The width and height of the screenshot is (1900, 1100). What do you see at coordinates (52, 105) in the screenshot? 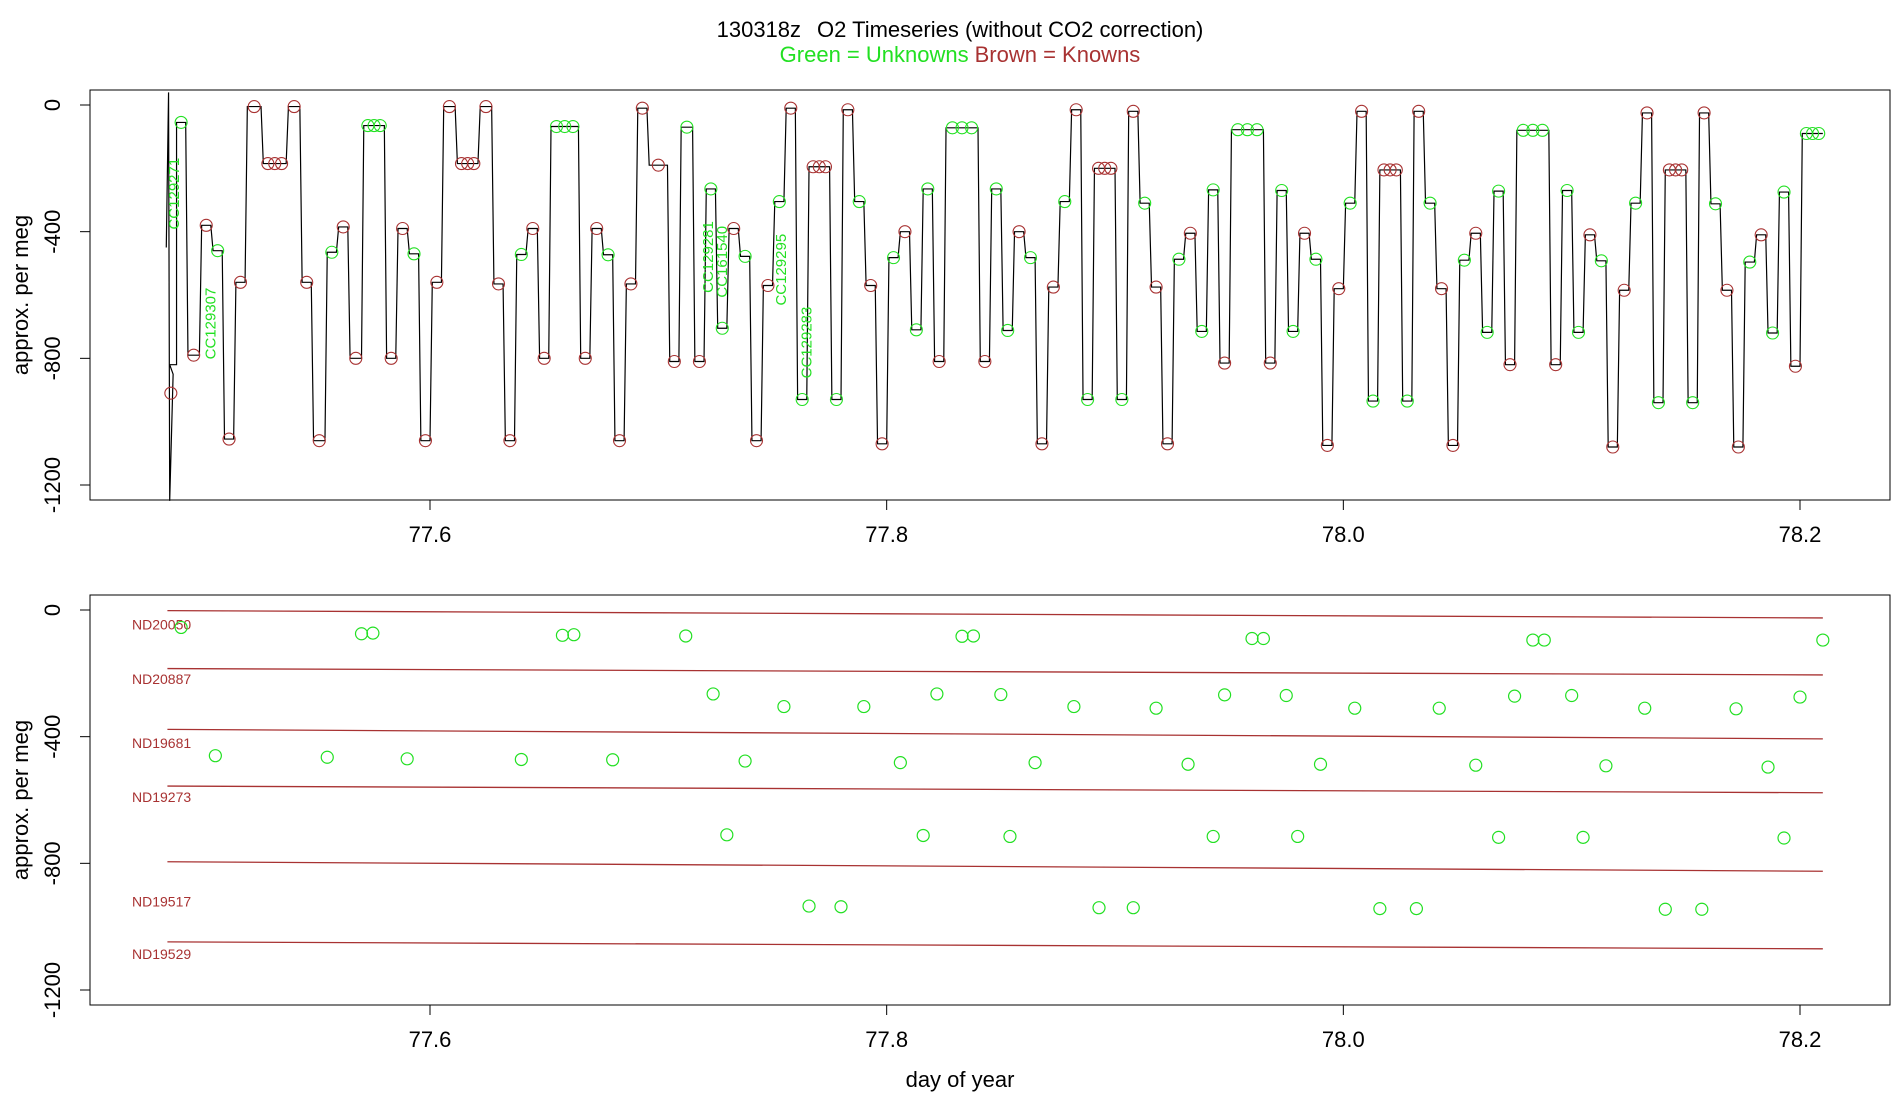
I see `top-y-tick-label: 0` at bounding box center [52, 105].